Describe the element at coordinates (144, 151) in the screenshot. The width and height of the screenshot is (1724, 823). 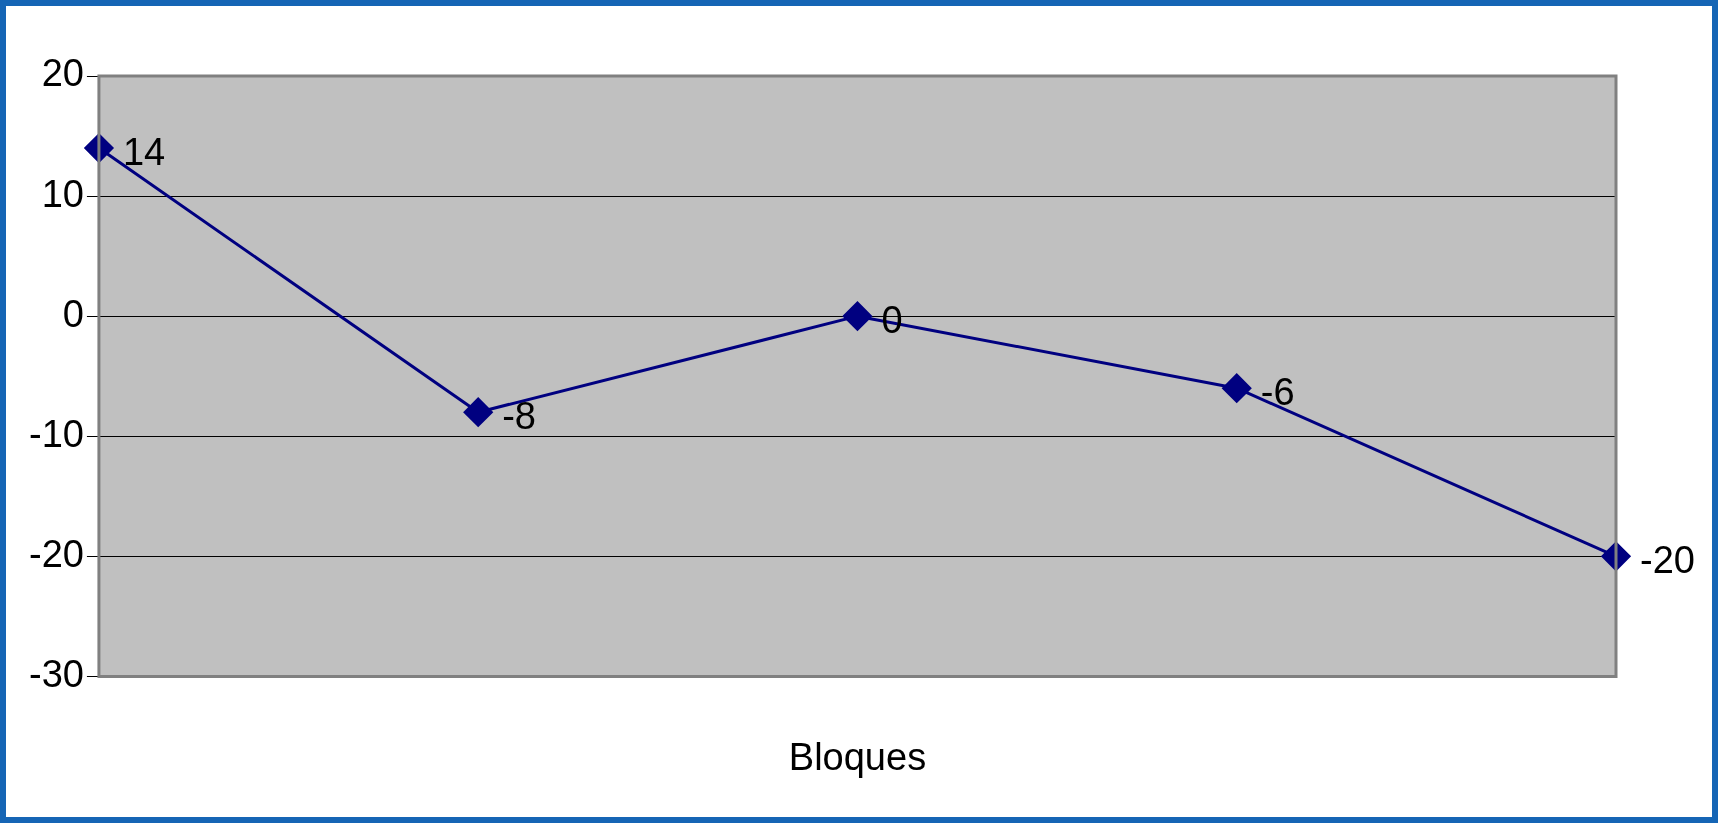
I see `data-label: 14` at that location.